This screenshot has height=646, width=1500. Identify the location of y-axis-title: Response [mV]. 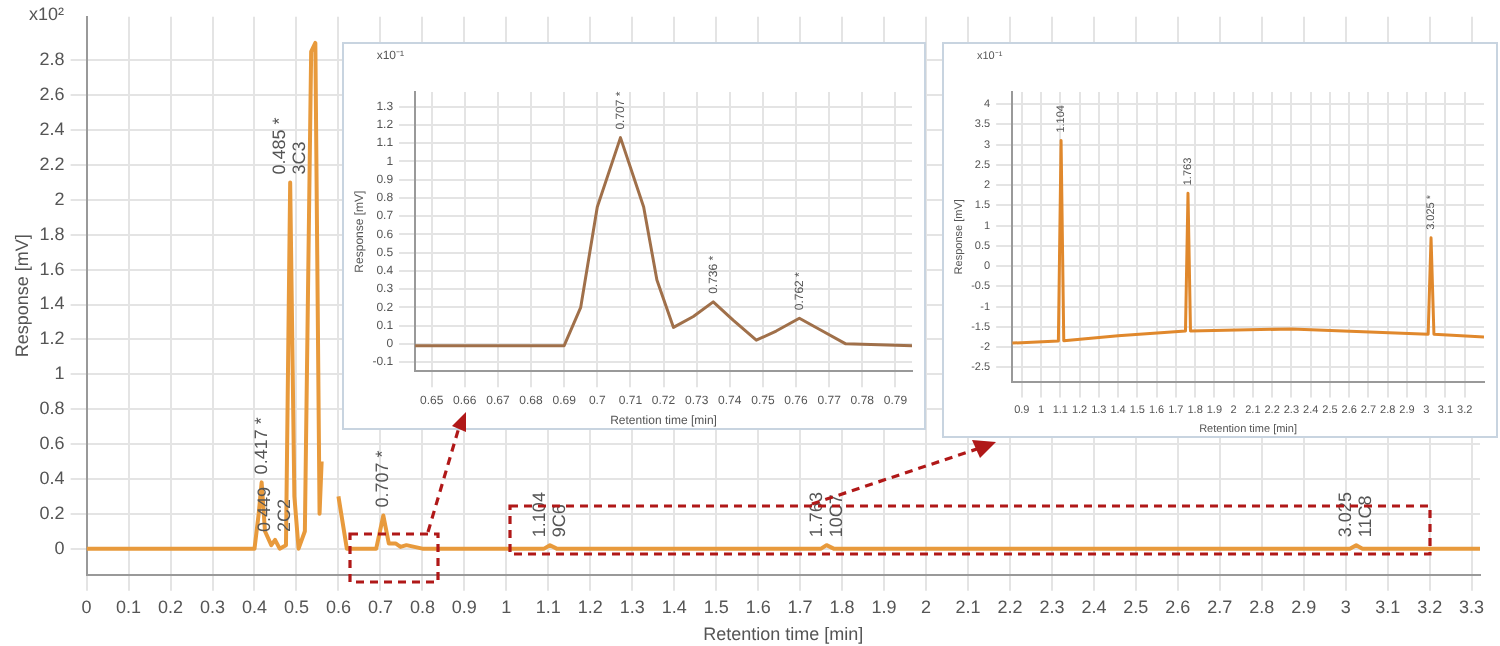
(21, 296).